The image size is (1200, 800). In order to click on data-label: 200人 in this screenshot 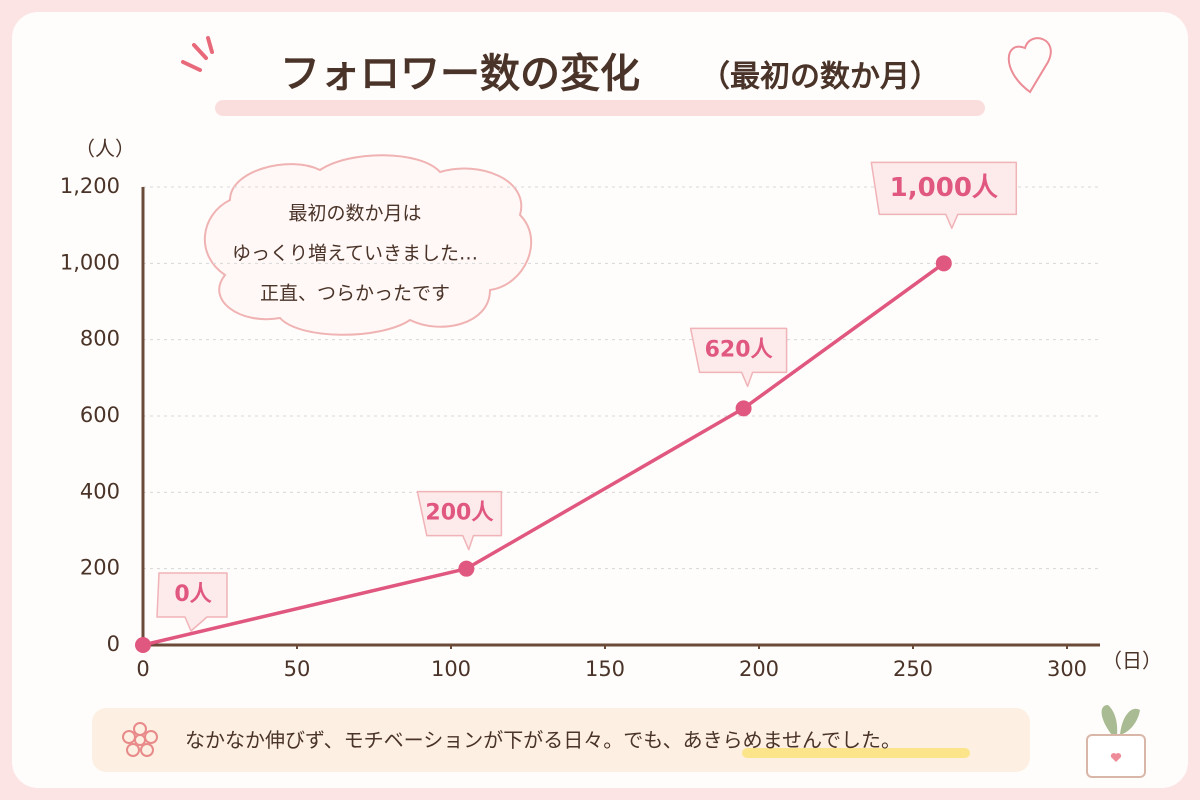, I will do `click(459, 513)`.